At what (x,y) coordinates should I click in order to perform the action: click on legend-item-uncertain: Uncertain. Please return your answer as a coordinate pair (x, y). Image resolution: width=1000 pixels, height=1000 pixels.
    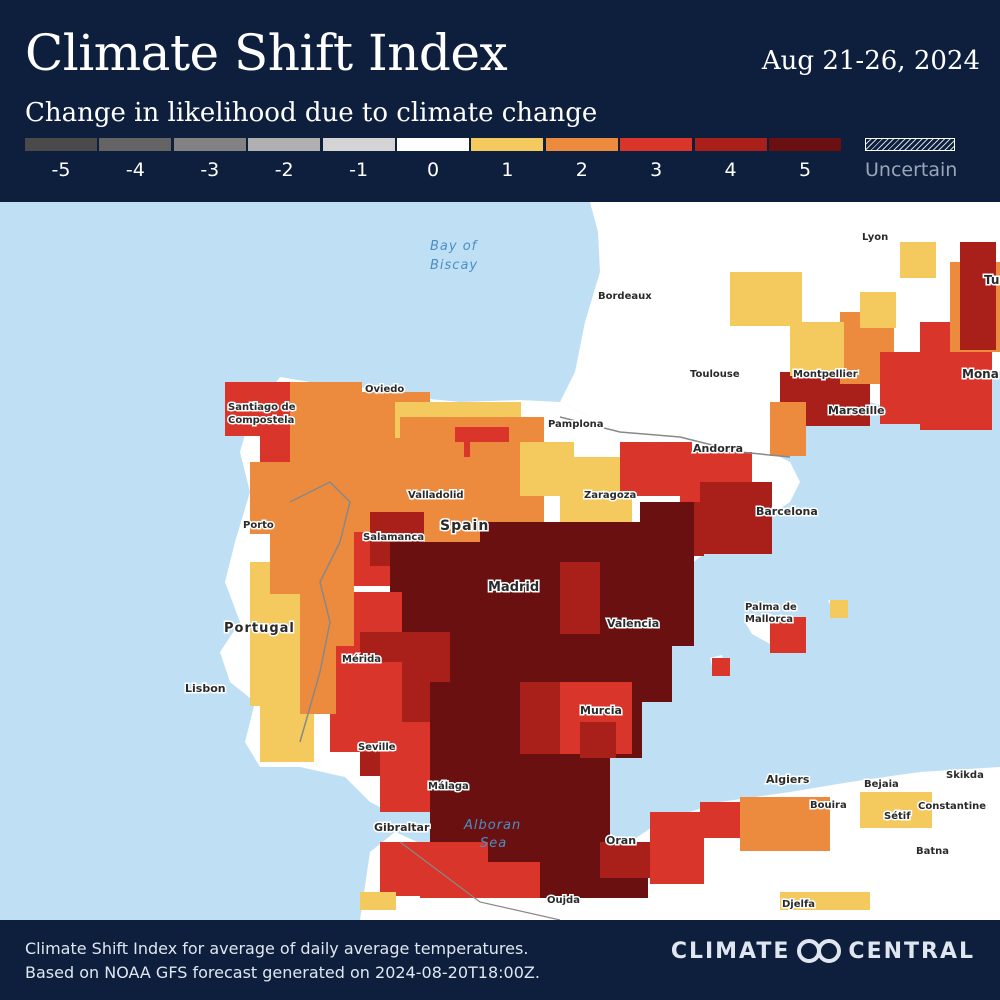
    Looking at the image, I should click on (911, 159).